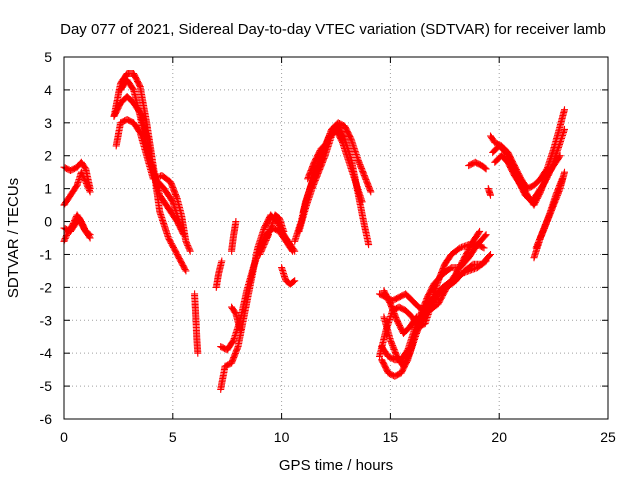  I want to click on y-axis-title: SDTVAR / TECUs, so click(13, 238).